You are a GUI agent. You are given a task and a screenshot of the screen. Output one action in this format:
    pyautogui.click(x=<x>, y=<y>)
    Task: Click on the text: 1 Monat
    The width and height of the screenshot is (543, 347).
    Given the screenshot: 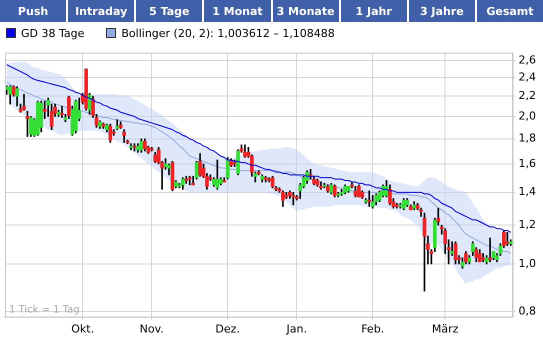 What is the action you would take?
    pyautogui.click(x=237, y=11)
    